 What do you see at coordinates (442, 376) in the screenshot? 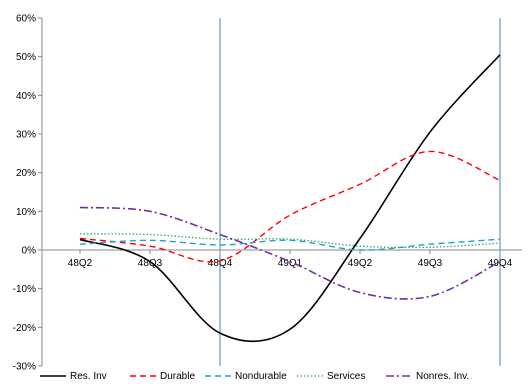
I see `legend-label-nonres-inv: Nonres. Inv.` at bounding box center [442, 376].